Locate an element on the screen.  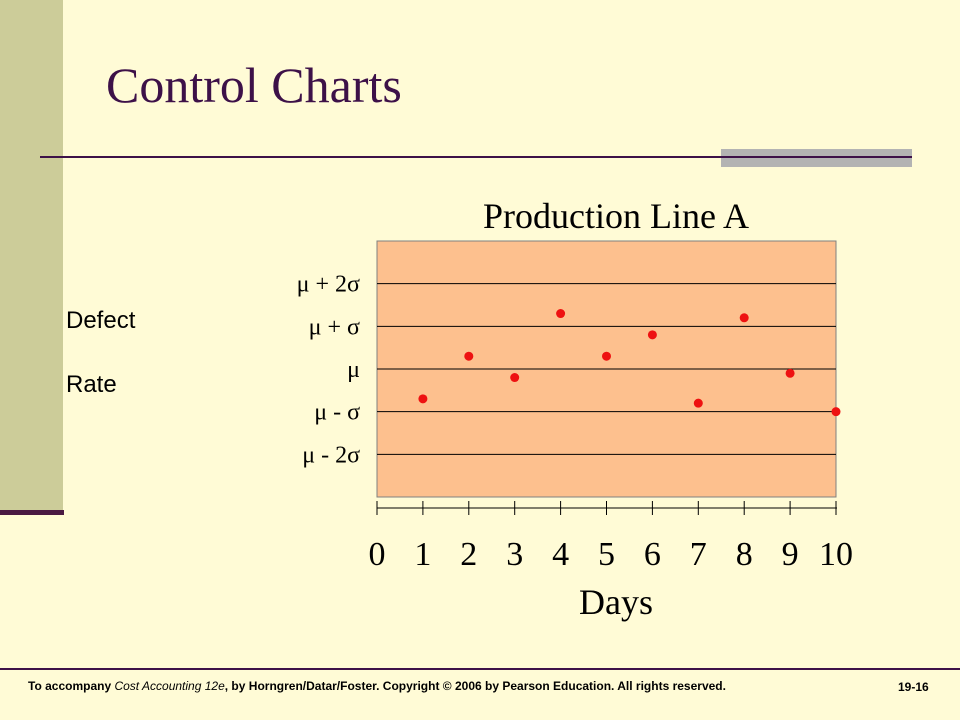
x-tick-label: 1 is located at coordinates (422, 554).